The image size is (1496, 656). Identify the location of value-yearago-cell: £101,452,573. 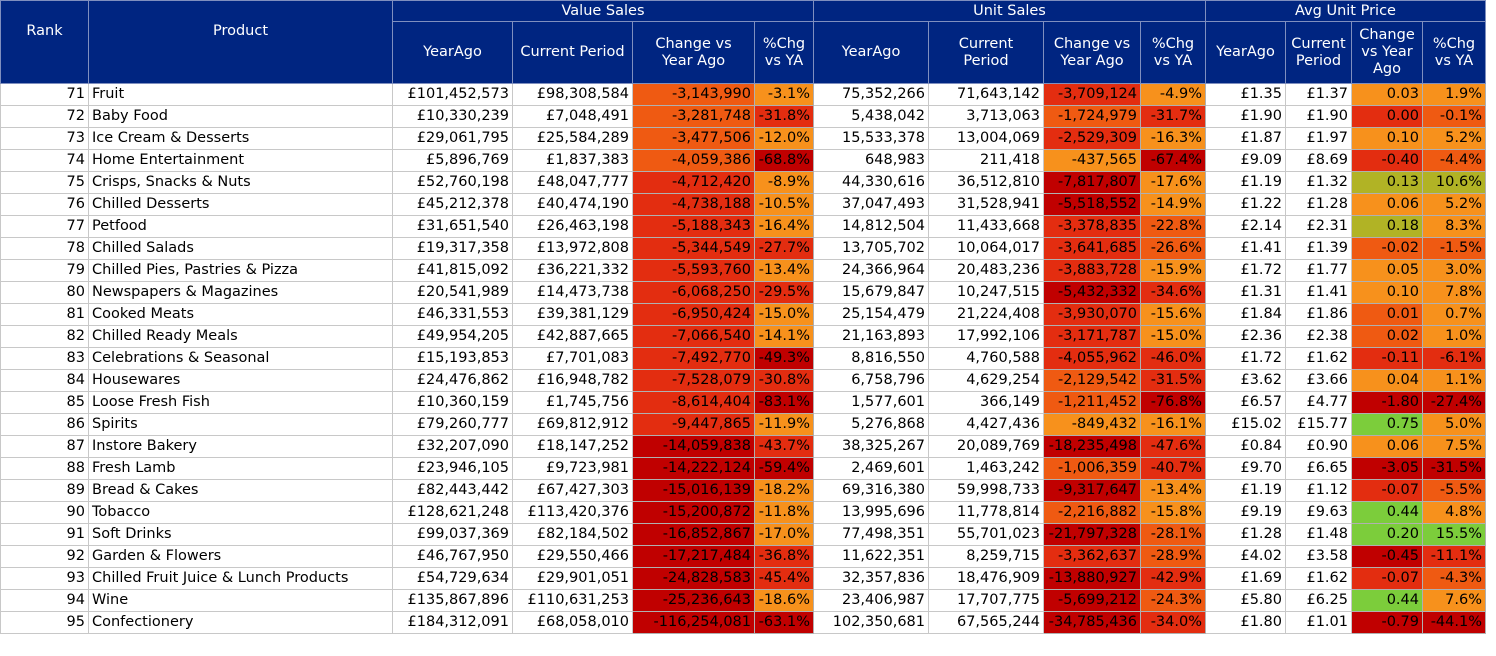
(452, 94).